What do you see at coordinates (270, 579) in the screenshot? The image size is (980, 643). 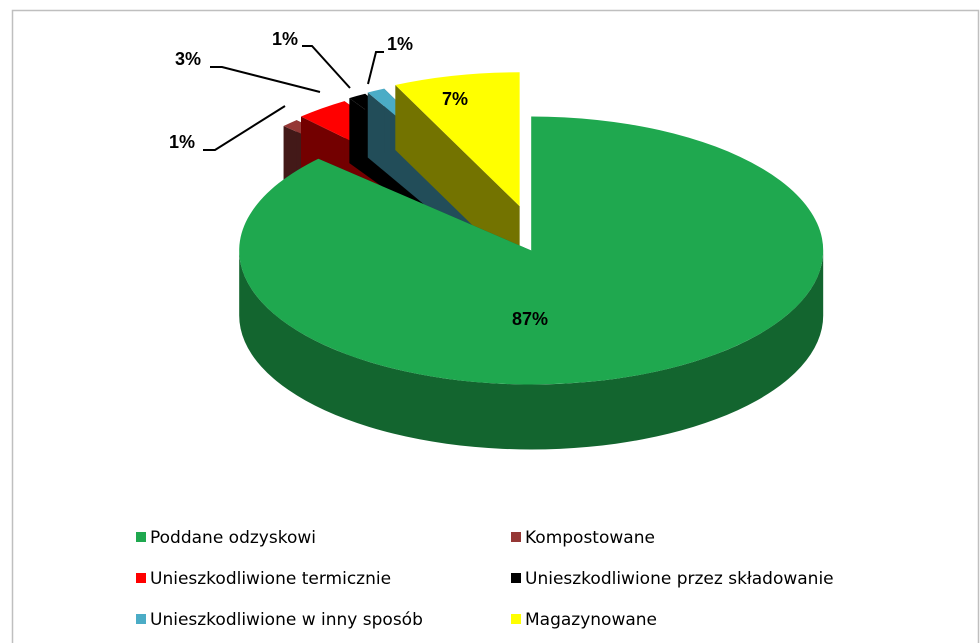 I see `legend-label: Unieszkodliwione termicznie` at bounding box center [270, 579].